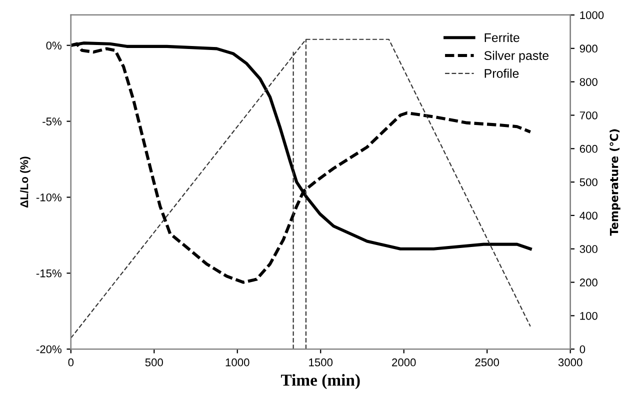 The image size is (633, 405). What do you see at coordinates (589, 249) in the screenshot?
I see `y2-tick-label: 300` at bounding box center [589, 249].